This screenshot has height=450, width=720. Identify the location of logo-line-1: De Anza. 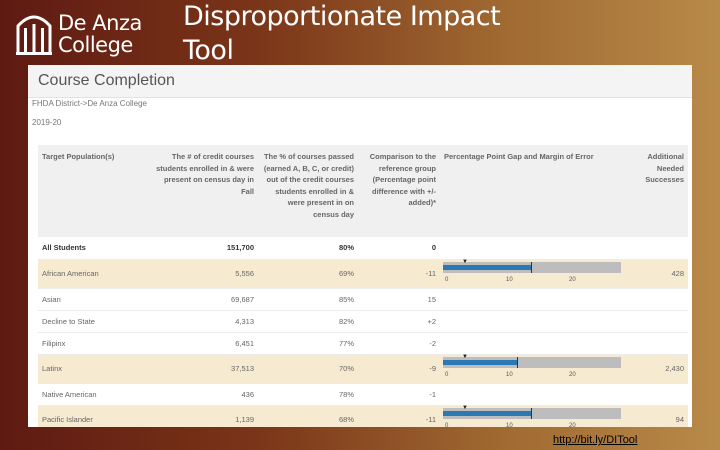
(100, 23).